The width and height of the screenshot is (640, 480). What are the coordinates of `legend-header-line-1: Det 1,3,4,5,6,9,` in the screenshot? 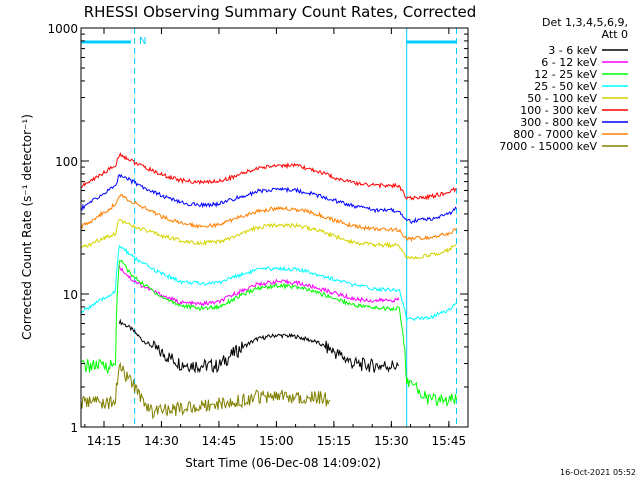 It's located at (585, 22).